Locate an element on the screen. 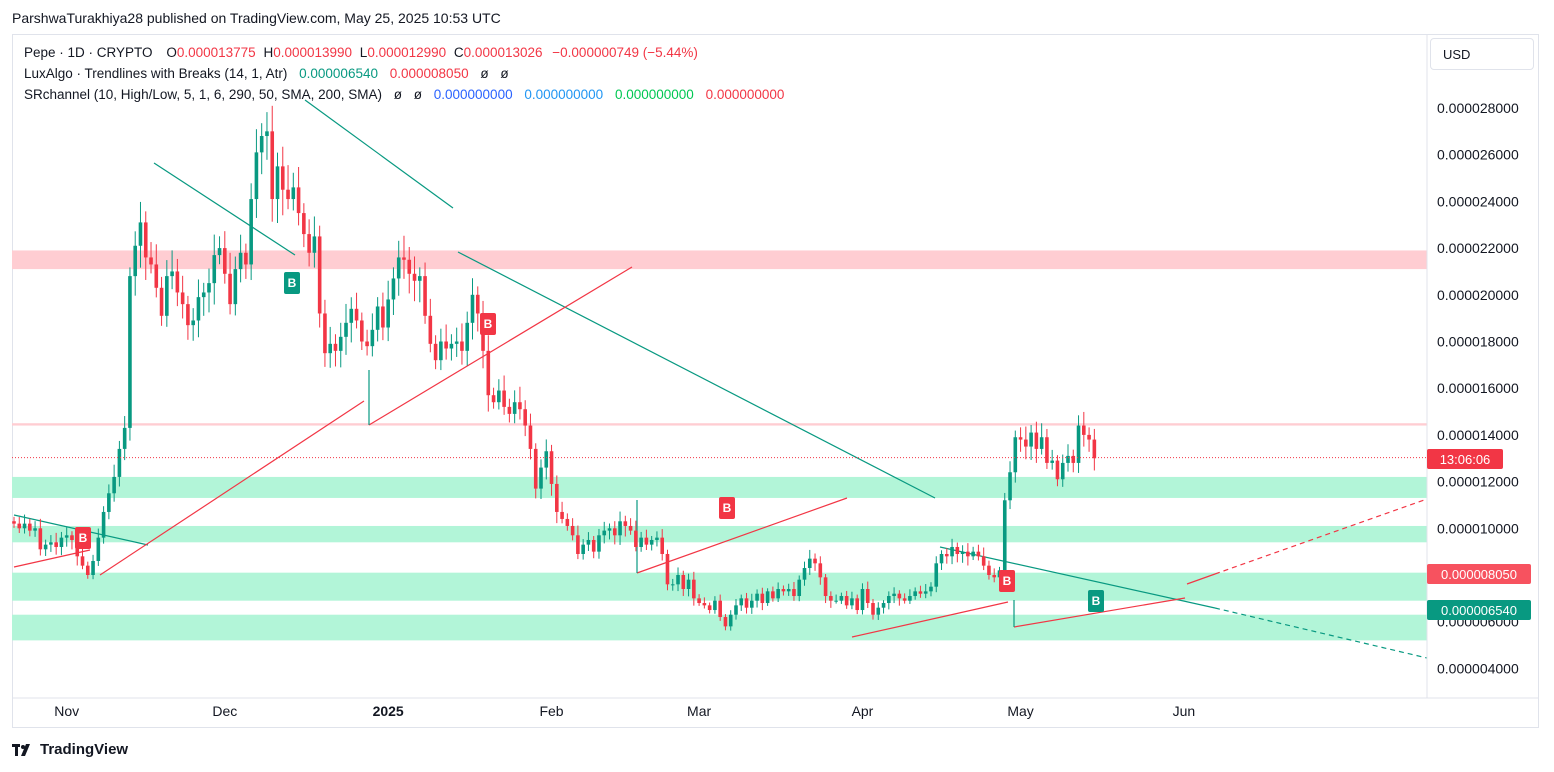 The image size is (1554, 772). open-value: 0.000013775 is located at coordinates (216, 52).